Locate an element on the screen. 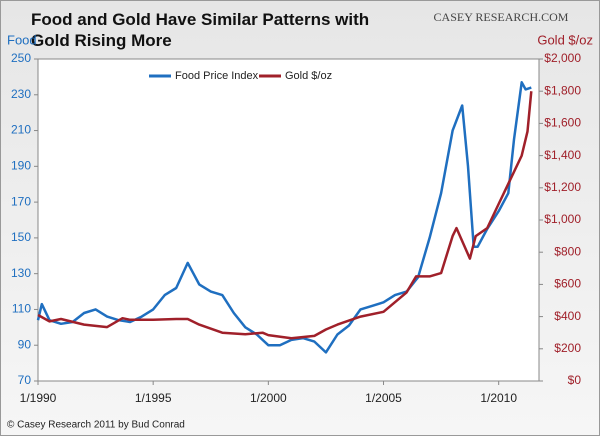 This screenshot has height=436, width=600. y-tick-label: 90 is located at coordinates (25, 344).